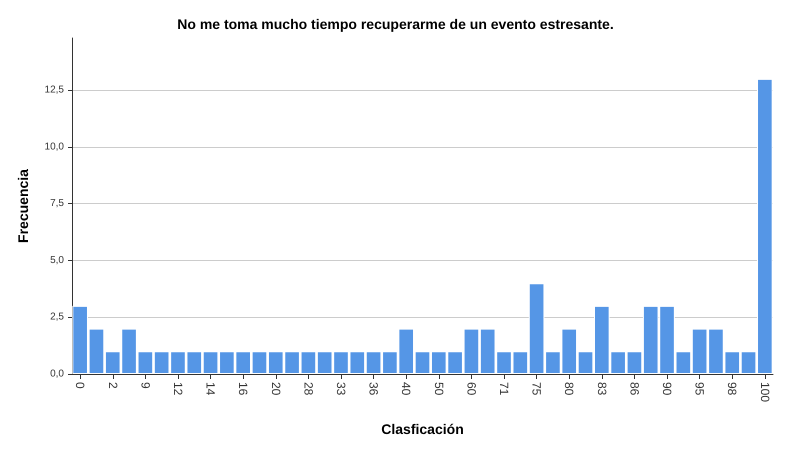 This screenshot has height=455, width=791. I want to click on x-tick-label: 12, so click(177, 389).